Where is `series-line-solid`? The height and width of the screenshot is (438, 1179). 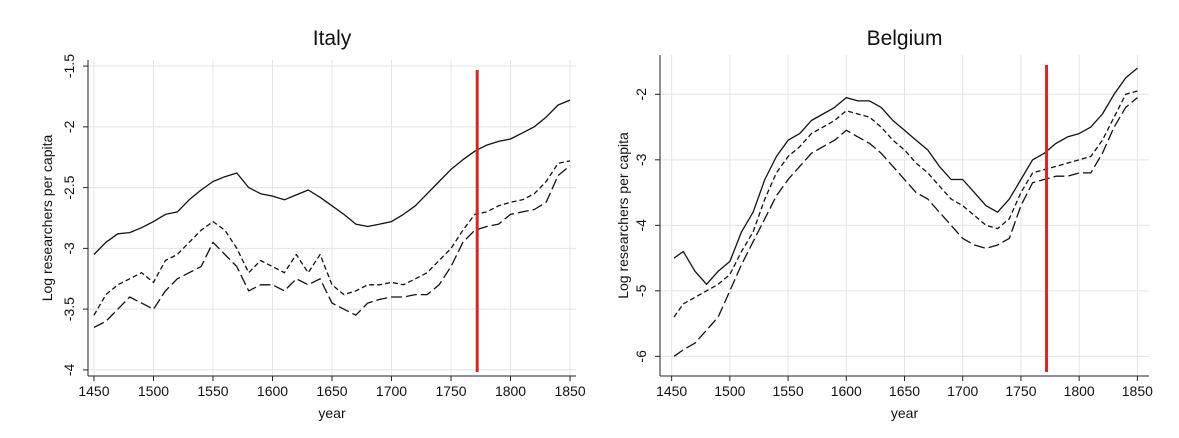 series-line-solid is located at coordinates (332, 177).